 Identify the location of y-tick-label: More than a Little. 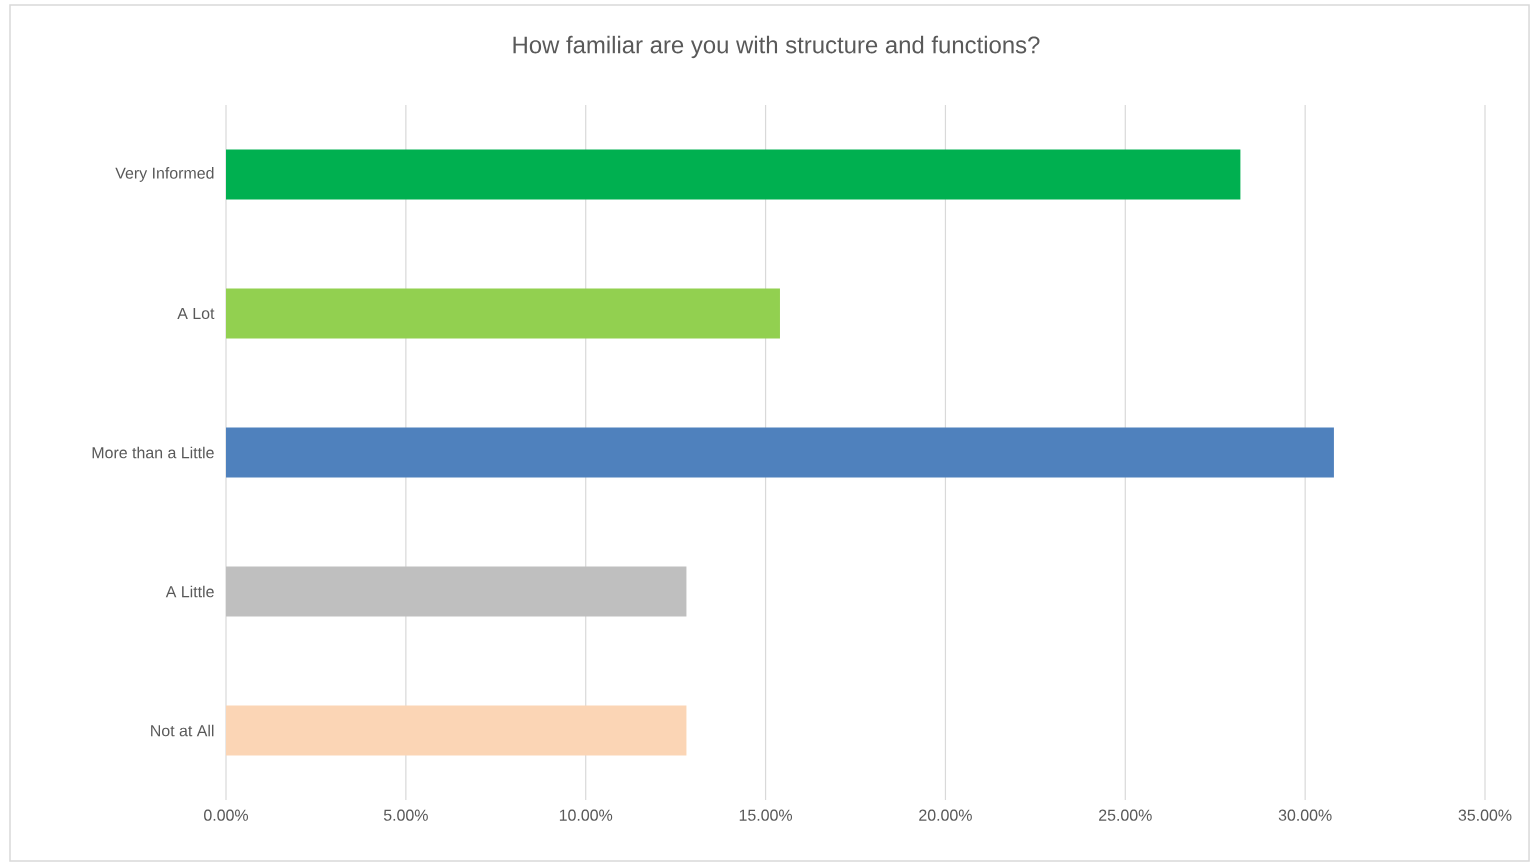
(153, 452).